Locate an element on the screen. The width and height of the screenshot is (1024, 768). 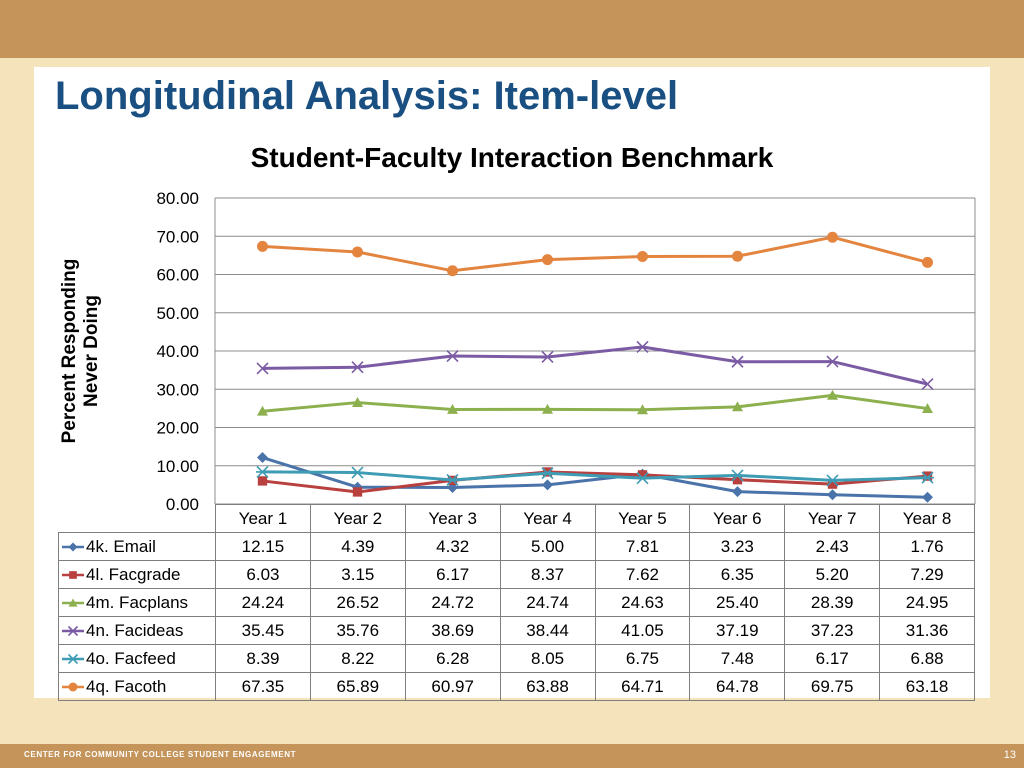
data-label: 41.05 is located at coordinates (642, 630).